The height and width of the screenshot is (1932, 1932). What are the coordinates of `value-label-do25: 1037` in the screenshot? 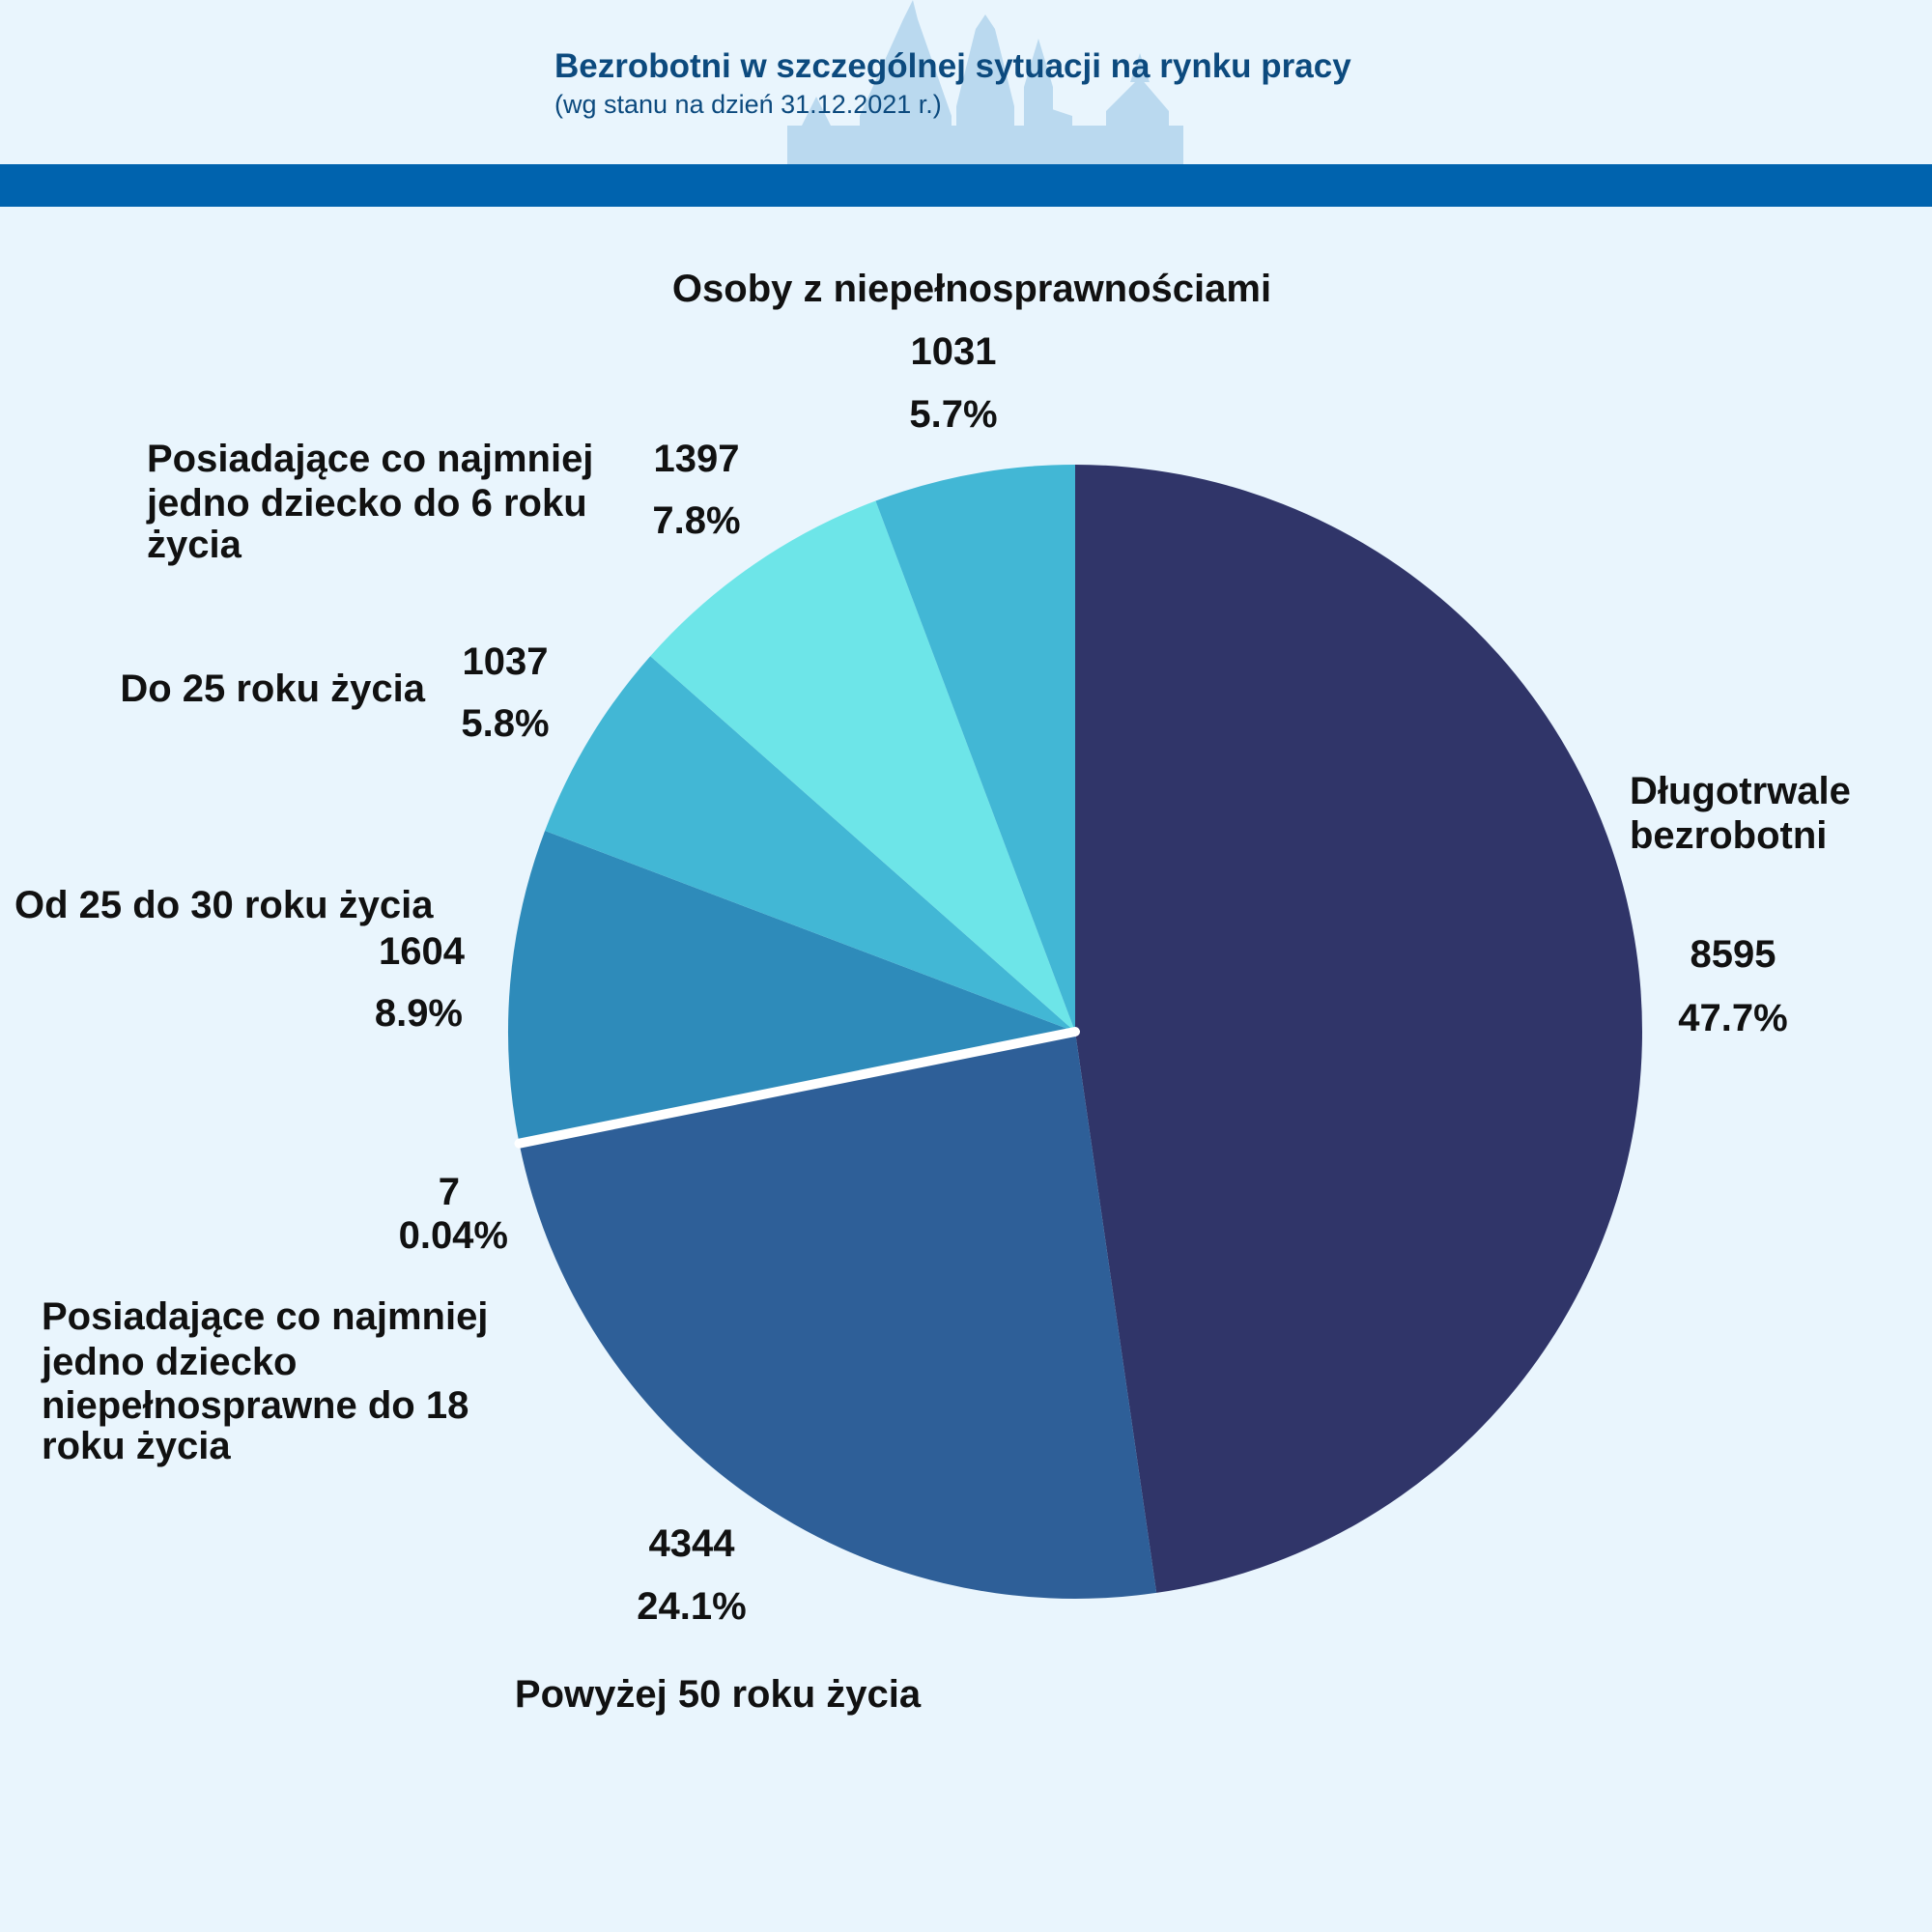 It's located at (506, 661).